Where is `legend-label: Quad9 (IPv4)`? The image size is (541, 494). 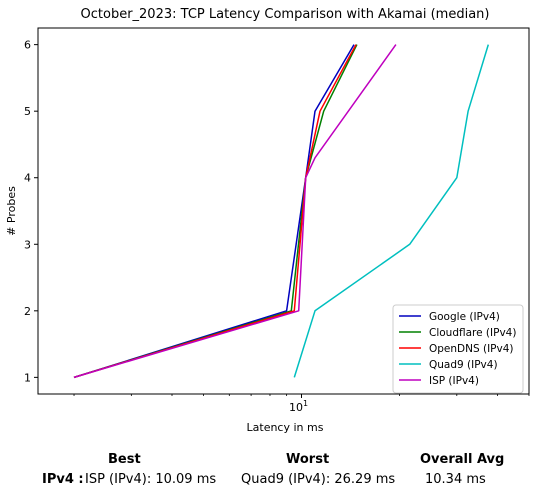 legend-label: Quad9 (IPv4) is located at coordinates (463, 365).